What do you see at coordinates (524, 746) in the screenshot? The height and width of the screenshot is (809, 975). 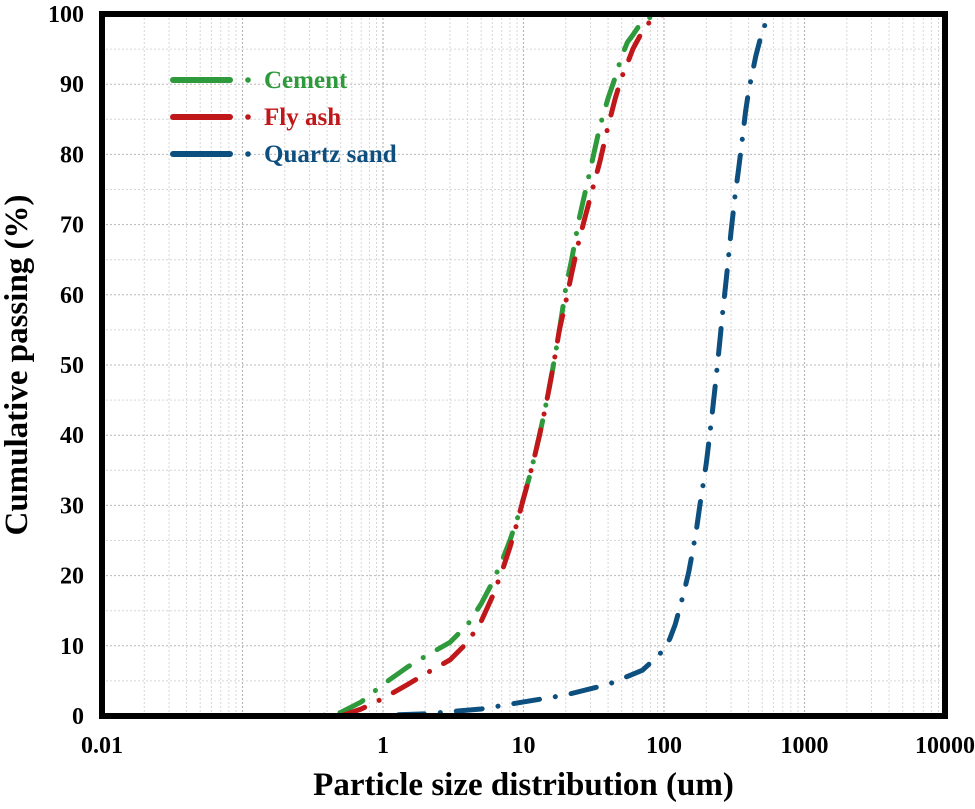 I see `x-tick-label: 10` at bounding box center [524, 746].